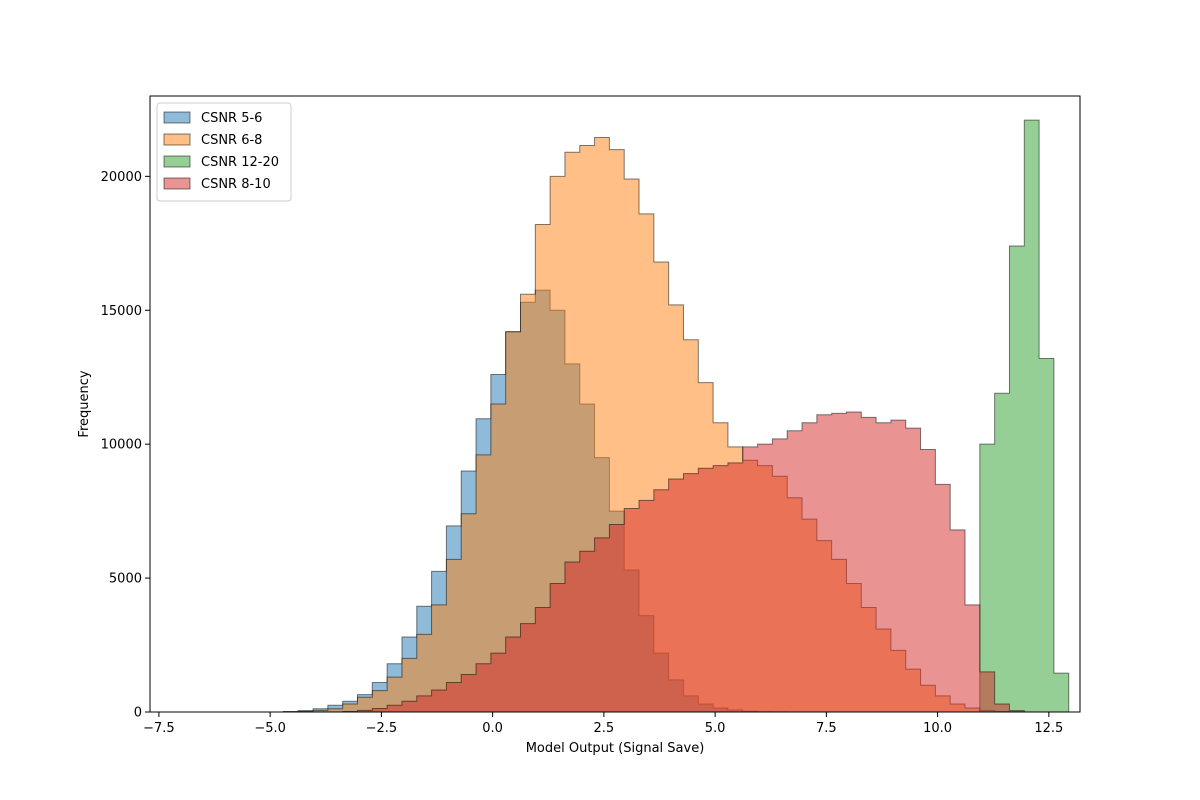 The image size is (1200, 800). Describe the element at coordinates (715, 728) in the screenshot. I see `x-tick-label: 5.0` at that location.